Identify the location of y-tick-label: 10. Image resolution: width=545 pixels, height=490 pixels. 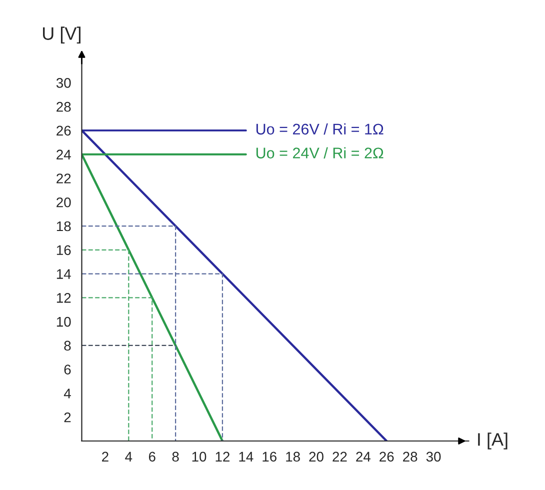
(63, 321).